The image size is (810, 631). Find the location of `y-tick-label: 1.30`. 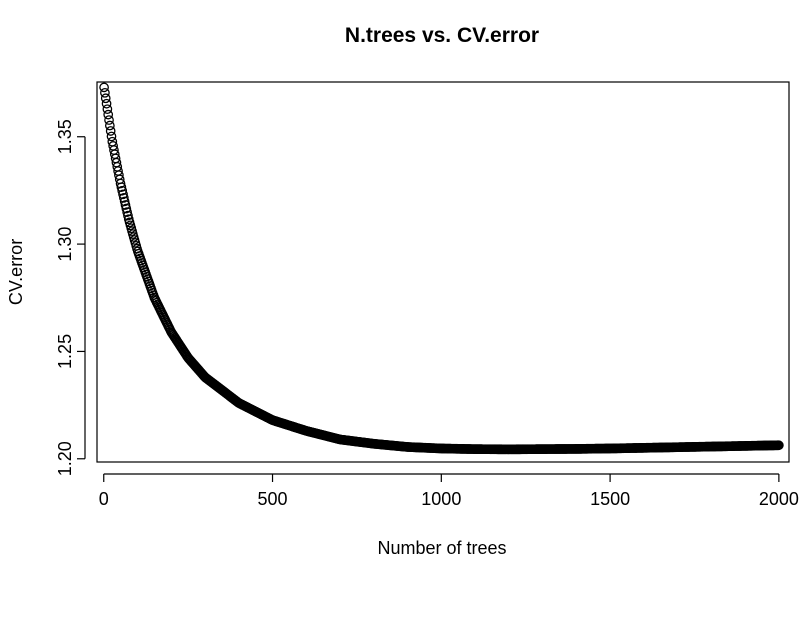

y-tick-label: 1.30 is located at coordinates (65, 244).